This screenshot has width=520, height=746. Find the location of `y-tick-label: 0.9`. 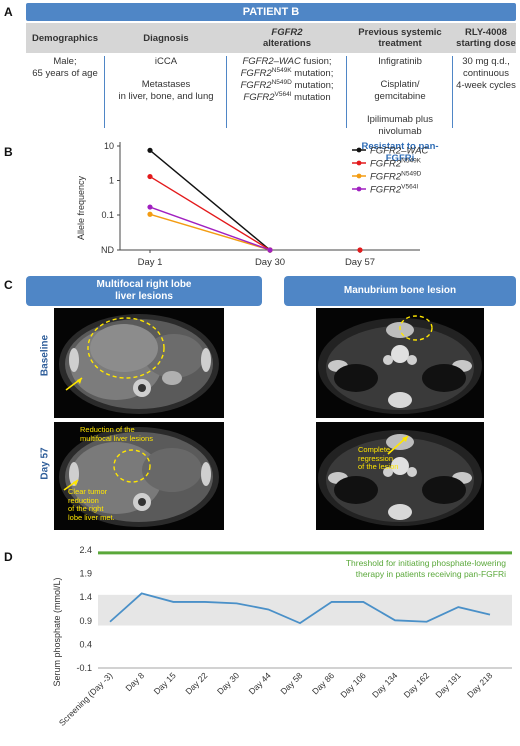

y-tick-label: 0.9 is located at coordinates (85, 621).